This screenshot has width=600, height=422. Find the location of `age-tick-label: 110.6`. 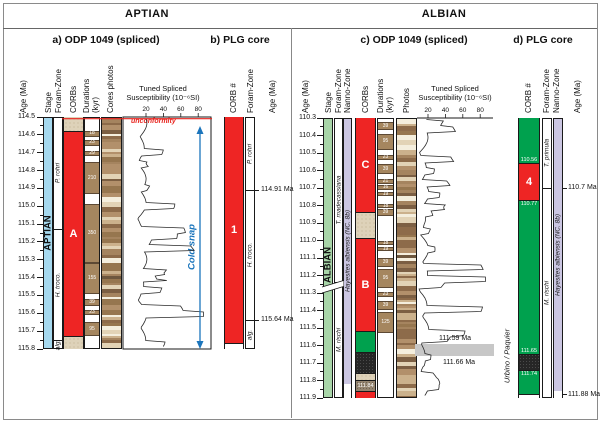

age-tick-label: 110.6 is located at coordinates (307, 170).